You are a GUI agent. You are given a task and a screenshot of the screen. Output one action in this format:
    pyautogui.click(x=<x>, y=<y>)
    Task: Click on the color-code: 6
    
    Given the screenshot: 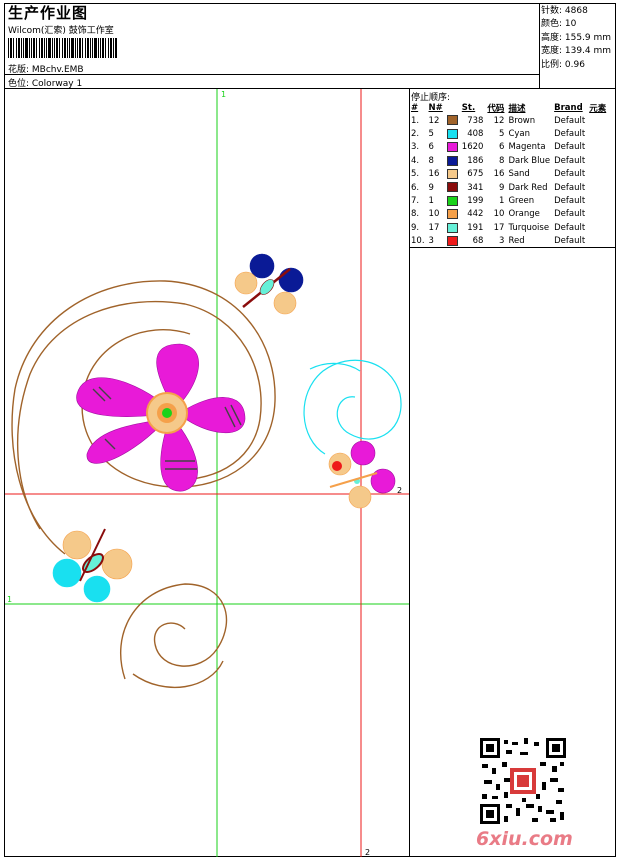 What is the action you would take?
    pyautogui.click(x=502, y=147)
    